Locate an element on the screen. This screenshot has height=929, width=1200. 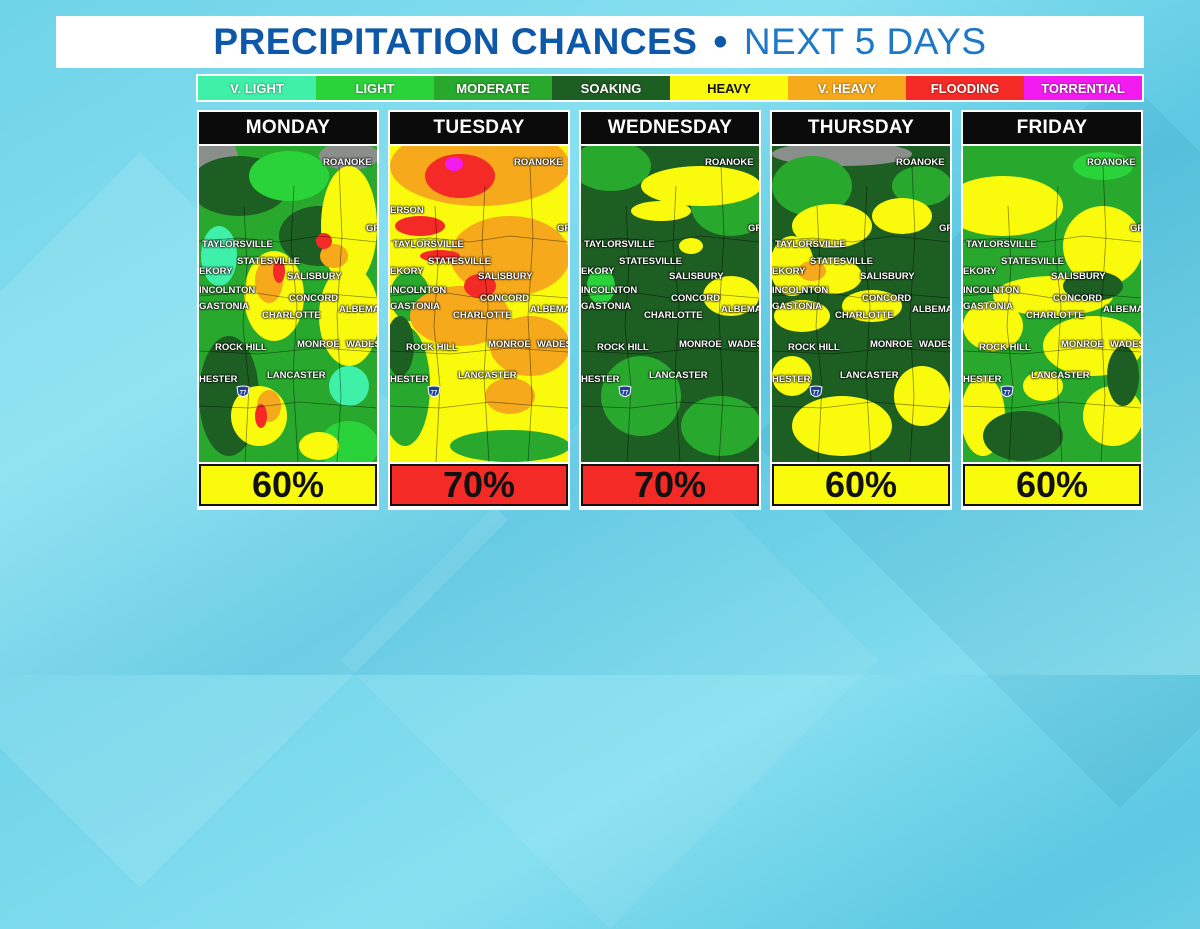
city-label-ekory: EKORY is located at coordinates (789, 271).